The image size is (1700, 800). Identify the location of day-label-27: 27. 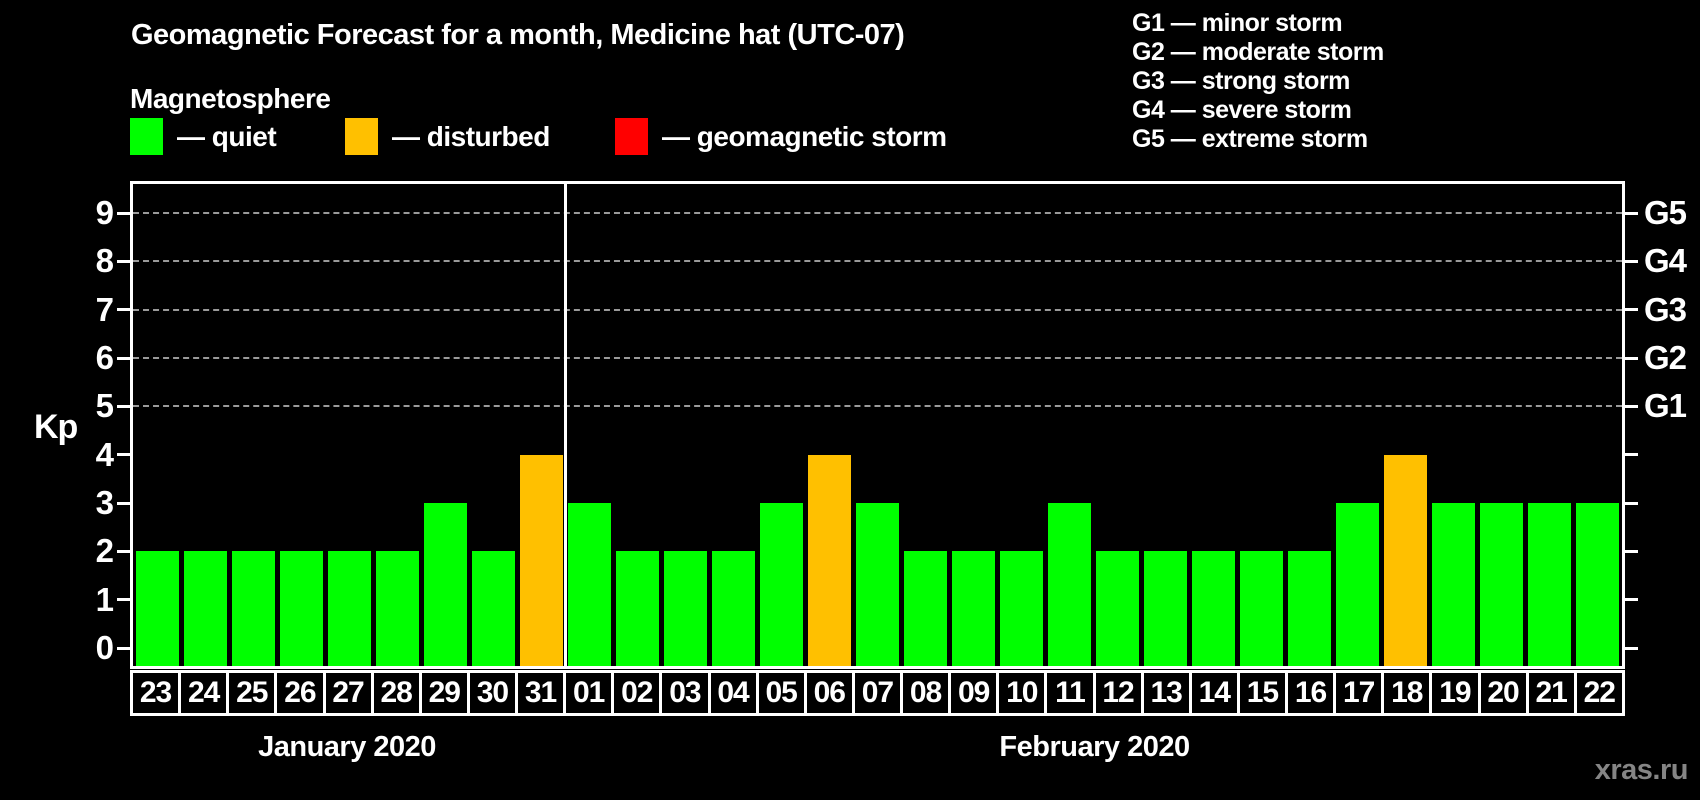
(349, 693).